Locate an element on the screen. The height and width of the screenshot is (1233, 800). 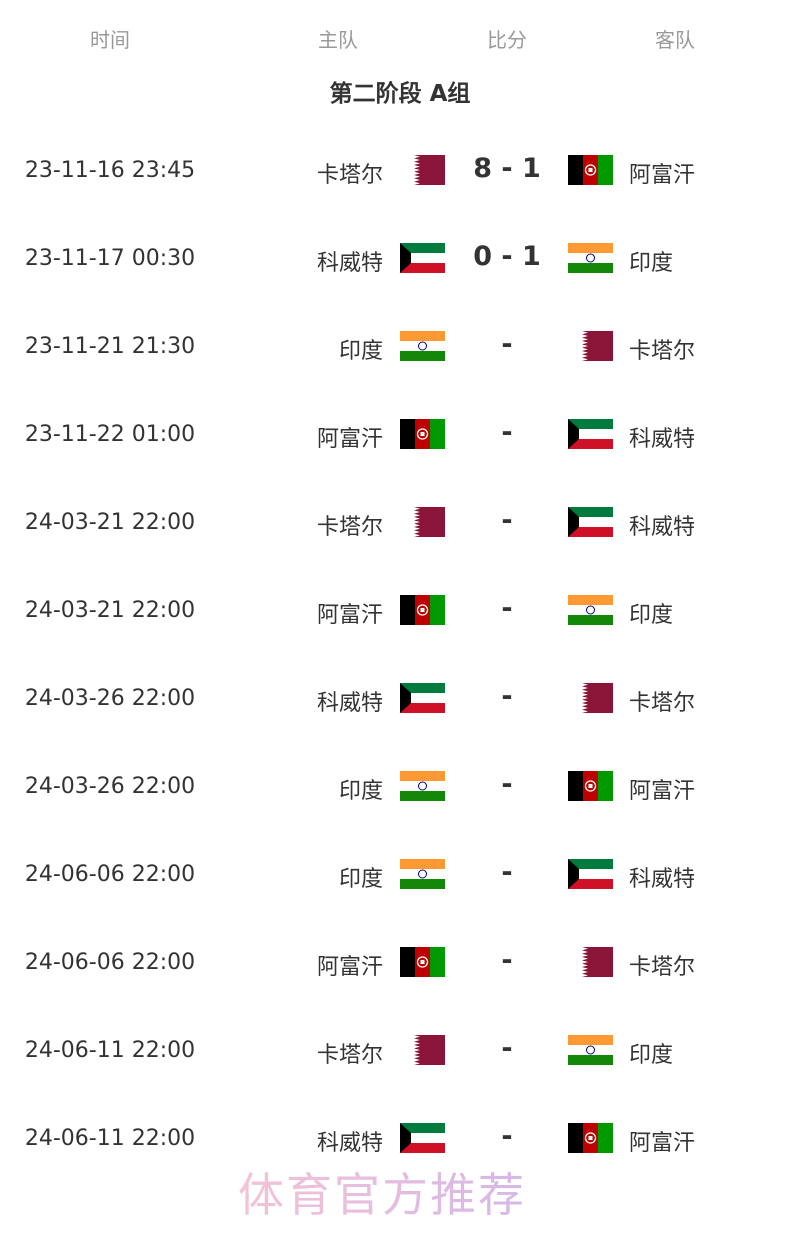
match-row: 24-06-11 22:00 卡塔尔 - 印度 is located at coordinates (400, 1050).